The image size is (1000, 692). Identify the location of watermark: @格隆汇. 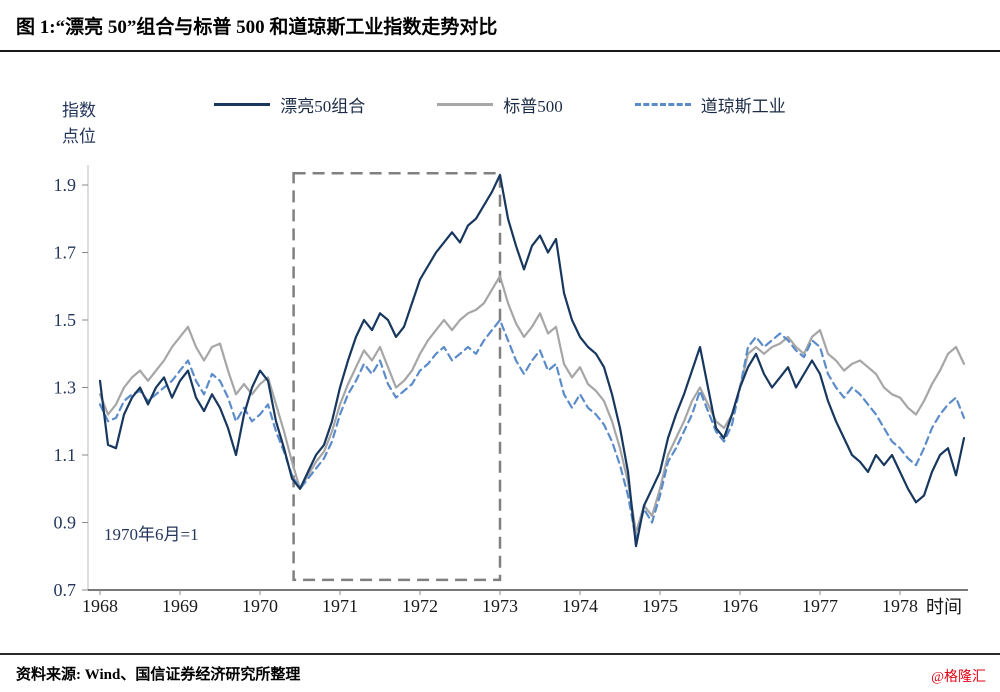
(958, 677).